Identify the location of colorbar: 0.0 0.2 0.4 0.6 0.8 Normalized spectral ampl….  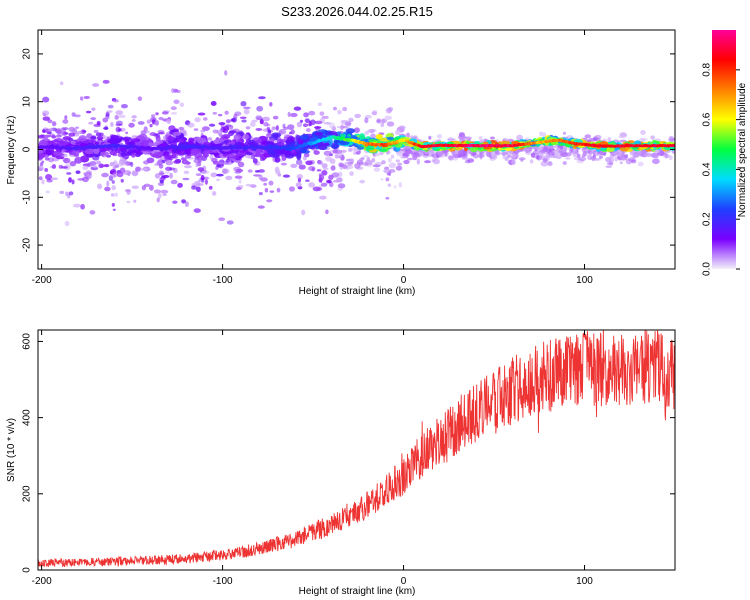
(725, 153).